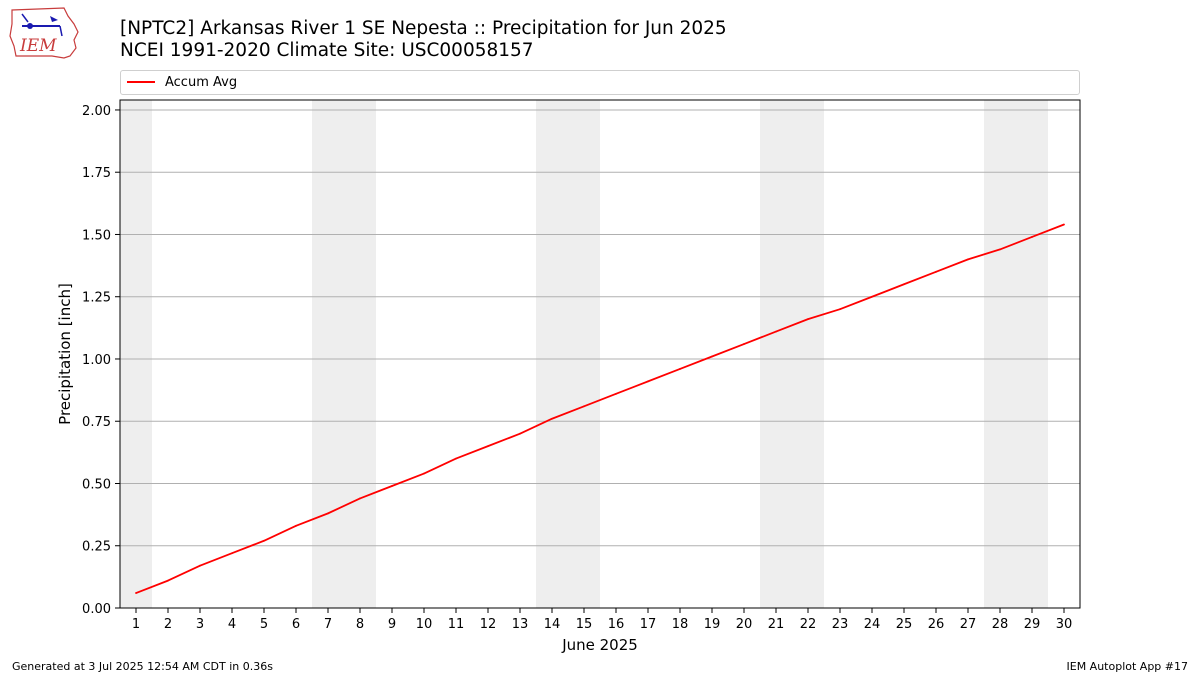 The height and width of the screenshot is (675, 1200). Describe the element at coordinates (264, 624) in the screenshot. I see `x-tick-label: 5` at that location.